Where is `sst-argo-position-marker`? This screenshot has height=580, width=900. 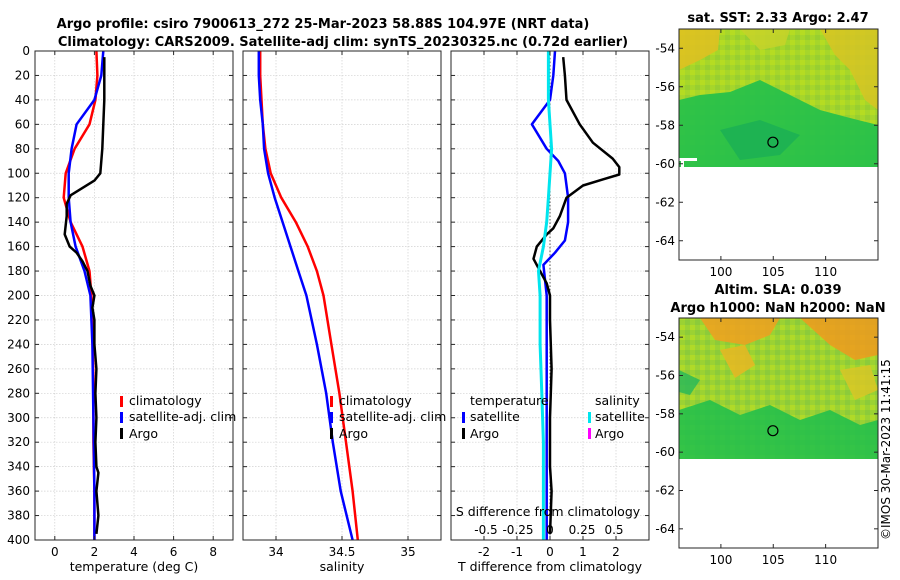 sst-argo-position-marker is located at coordinates (773, 142).